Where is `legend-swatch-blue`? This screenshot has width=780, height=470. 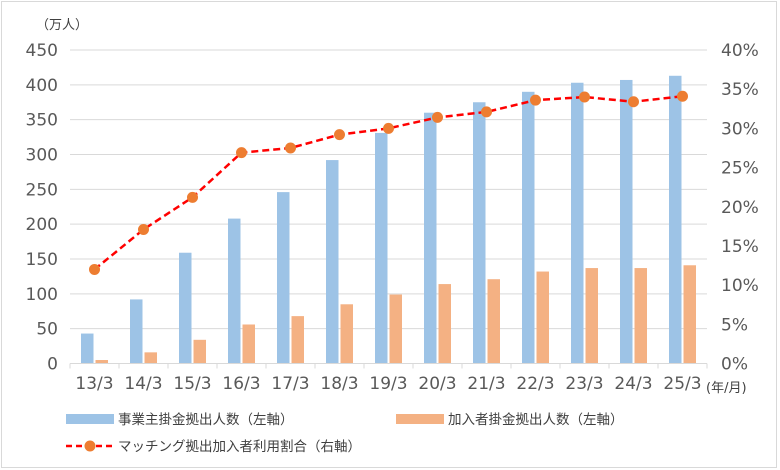
legend-swatch-blue is located at coordinates (90, 419).